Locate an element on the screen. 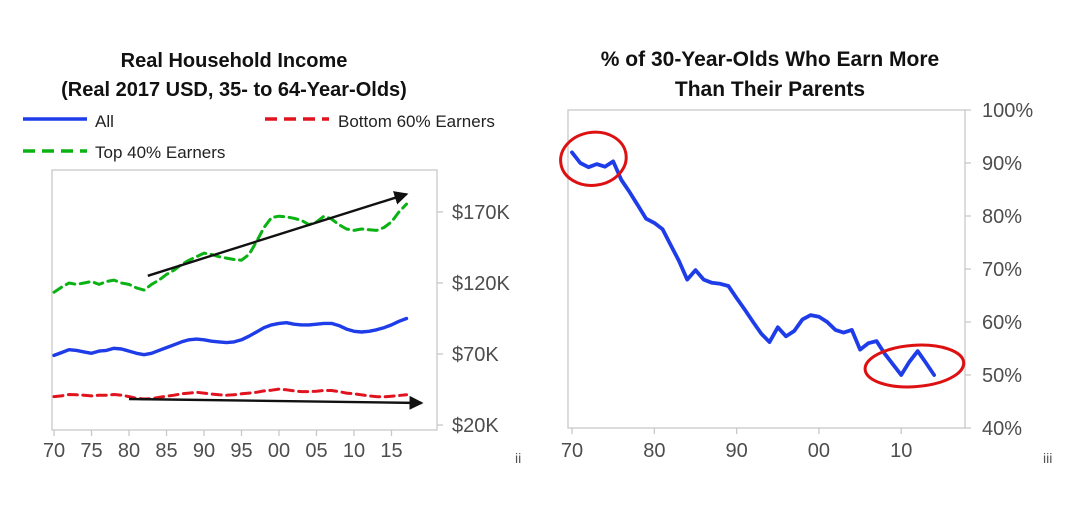 This screenshot has width=1080, height=522. legend-top40-swatch is located at coordinates (55, 151).